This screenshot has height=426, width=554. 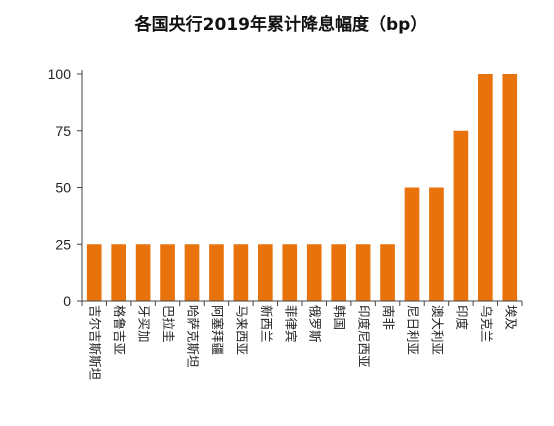 What do you see at coordinates (63, 244) in the screenshot?
I see `y-tick-label: 25` at bounding box center [63, 244].